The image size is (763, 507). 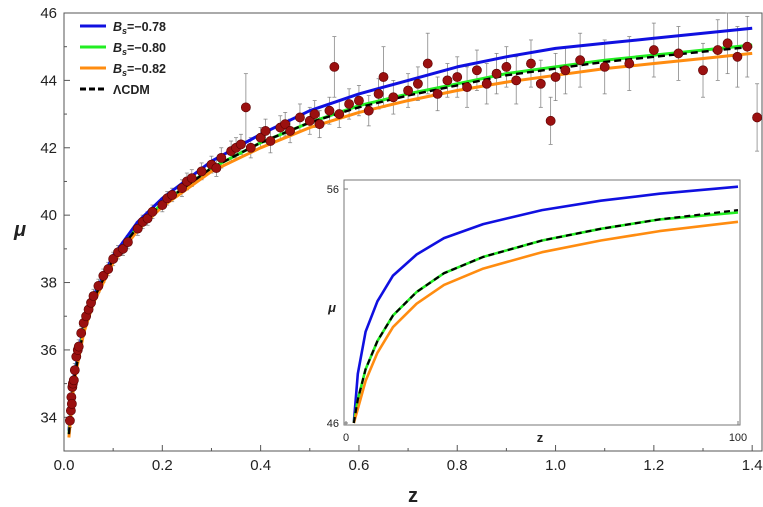 I want to click on inset-x-axis-title: z, so click(x=540, y=437).